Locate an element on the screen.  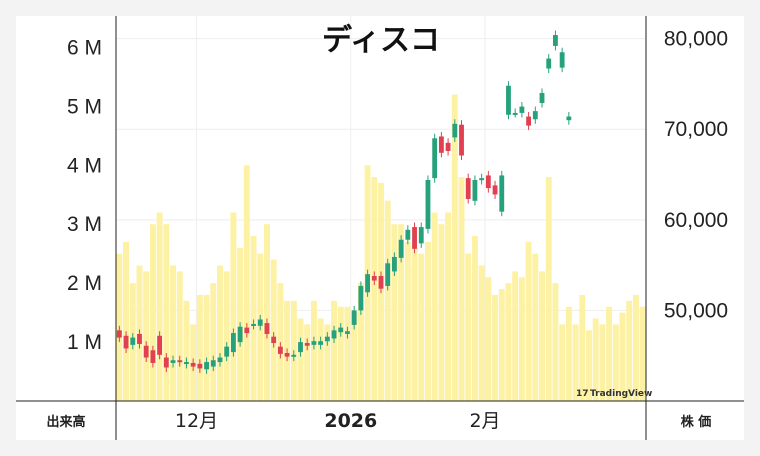
left-tick-label: 1 M is located at coordinates (84, 342).